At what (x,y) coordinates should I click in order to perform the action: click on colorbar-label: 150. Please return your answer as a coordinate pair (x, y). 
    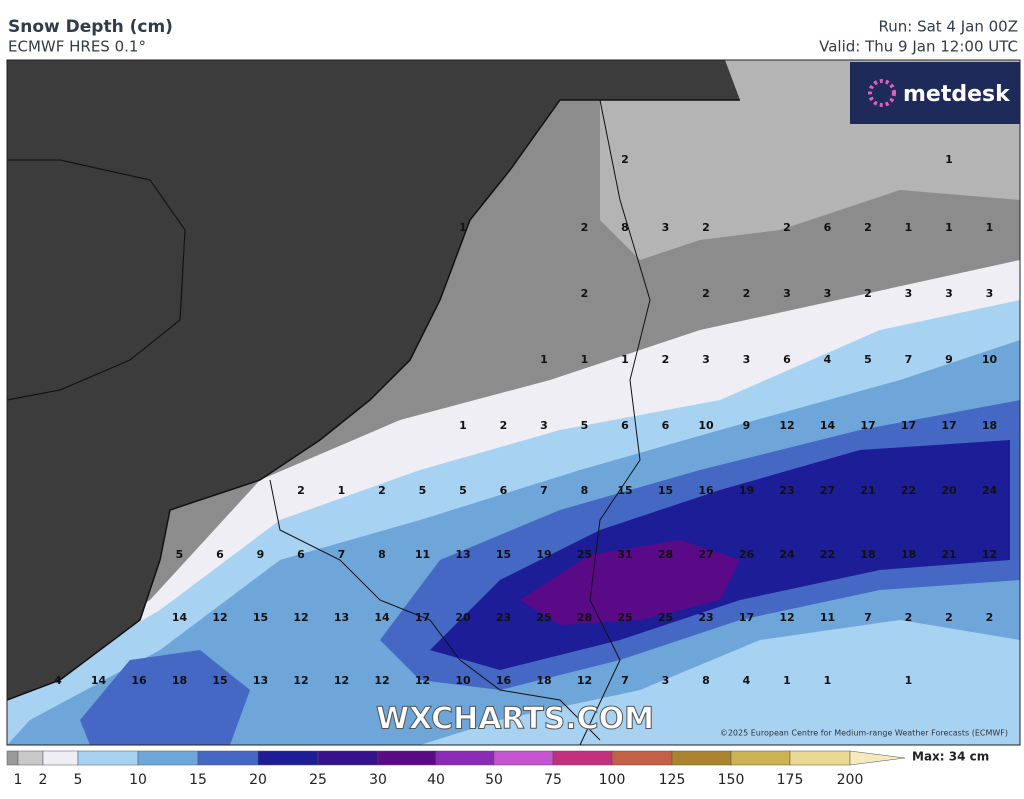
    Looking at the image, I should click on (731, 780).